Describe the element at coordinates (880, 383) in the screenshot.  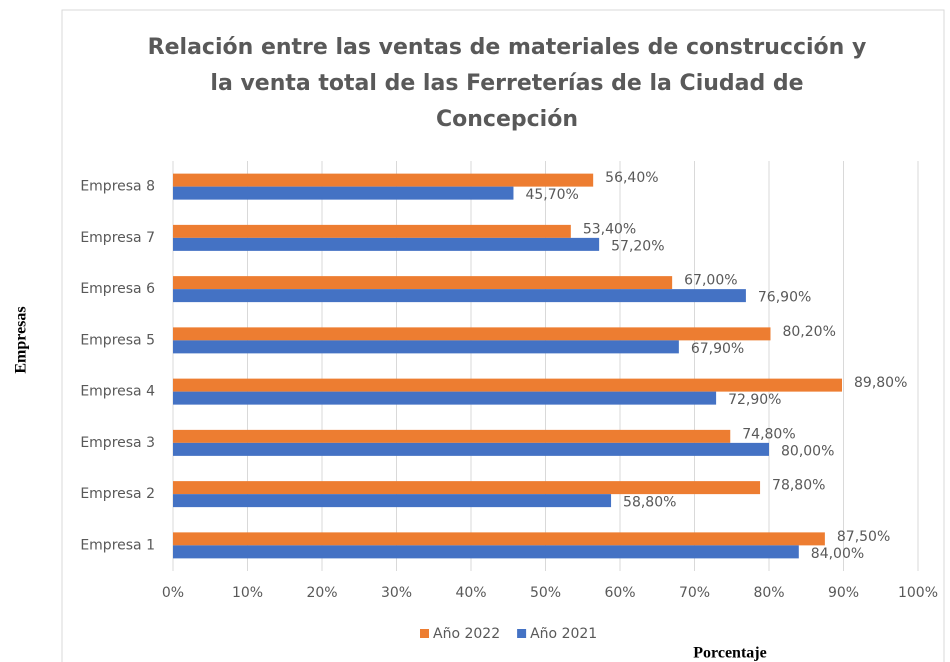
I see `value-label: 89,80%` at that location.